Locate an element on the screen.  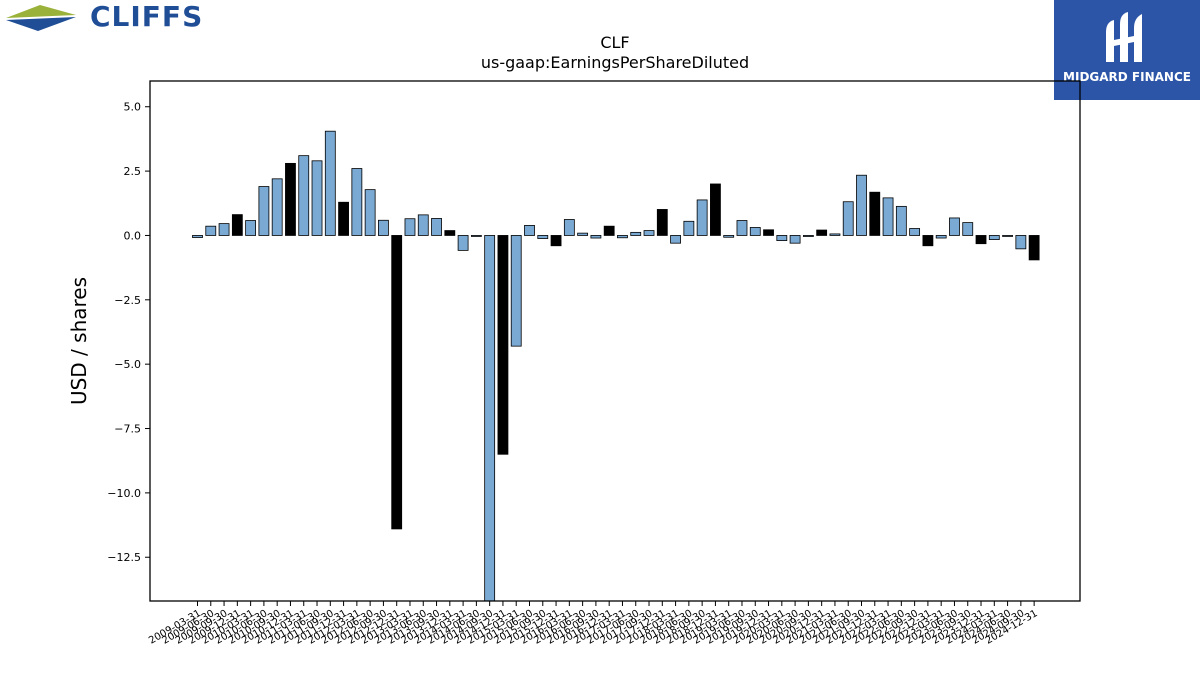
y-tick-label: −5.0 is located at coordinates (127, 364).